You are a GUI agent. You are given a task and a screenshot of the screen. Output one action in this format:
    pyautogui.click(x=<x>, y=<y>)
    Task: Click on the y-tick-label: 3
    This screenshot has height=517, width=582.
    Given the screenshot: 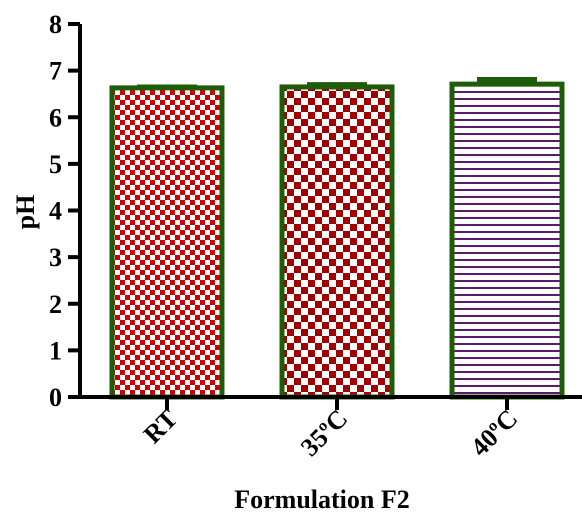 What is the action you would take?
    pyautogui.click(x=55, y=257)
    